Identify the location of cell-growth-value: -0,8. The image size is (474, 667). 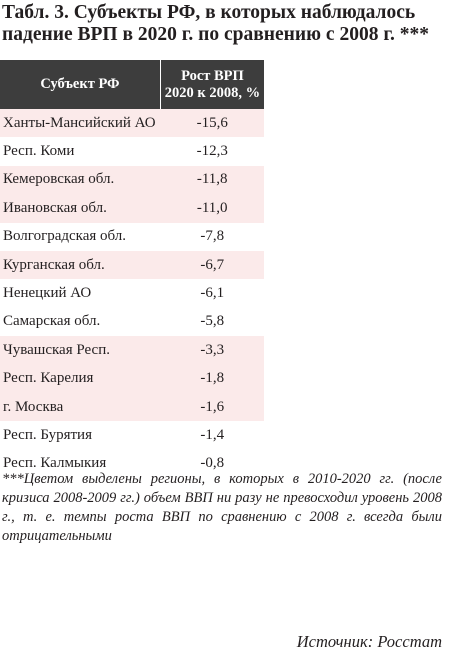
(212, 464).